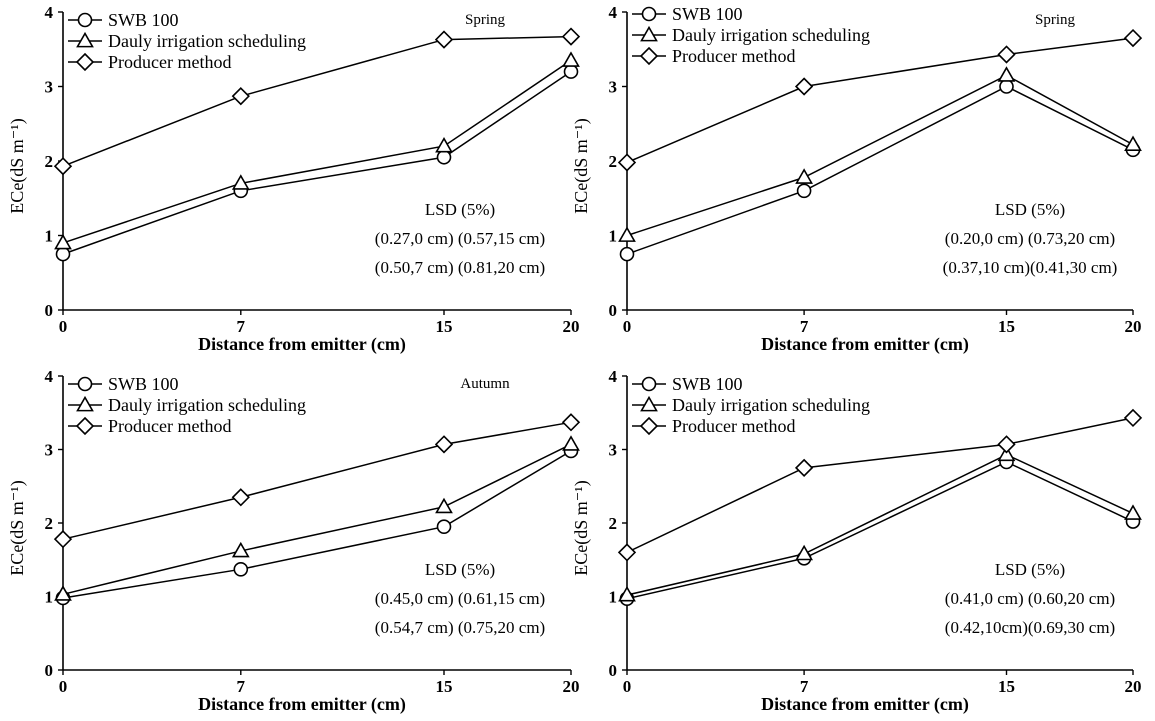 The height and width of the screenshot is (721, 1155). I want to click on lsd-values: (0.41,0 cm) (0.60,20 cm), so click(1030, 598).